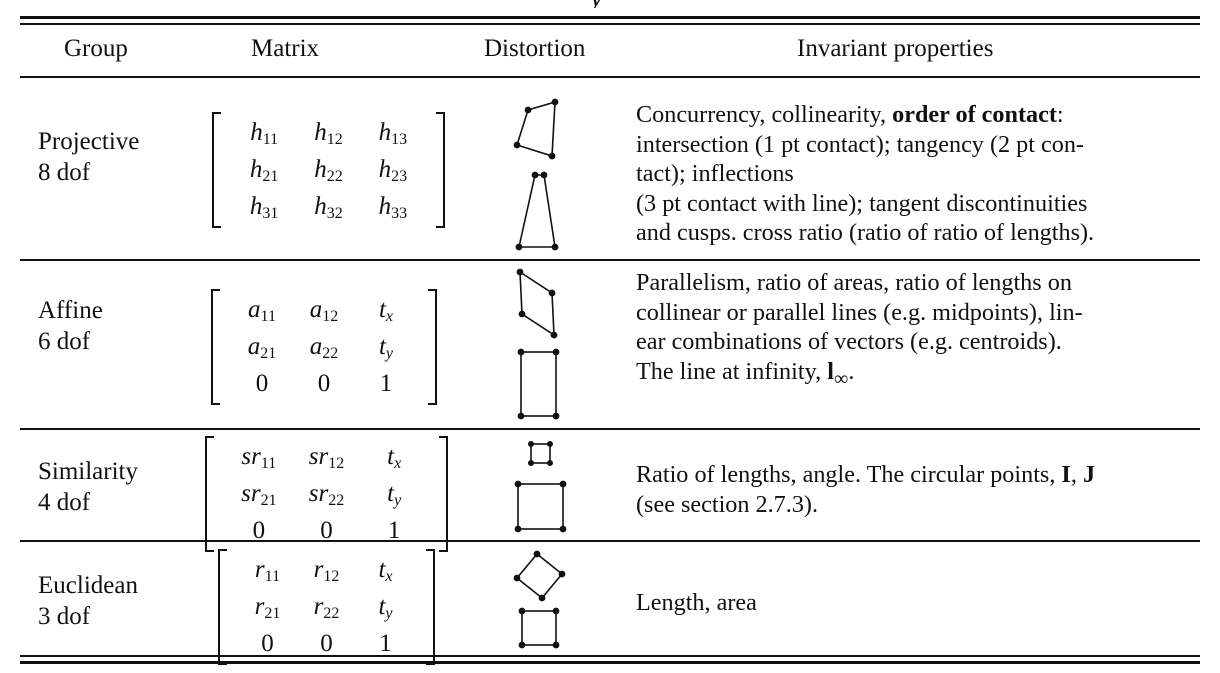 The height and width of the screenshot is (673, 1220). What do you see at coordinates (536, 129) in the screenshot?
I see `projective-quad-icon` at bounding box center [536, 129].